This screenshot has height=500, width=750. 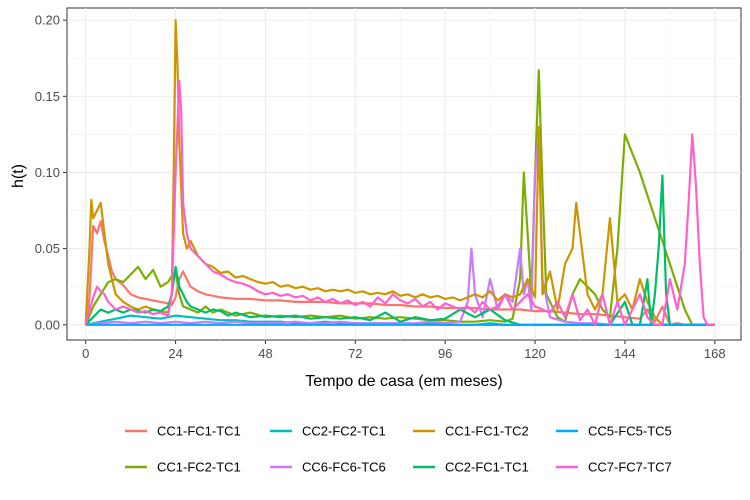 What do you see at coordinates (47, 96) in the screenshot?
I see `y-tick-label: 0.15` at bounding box center [47, 96].